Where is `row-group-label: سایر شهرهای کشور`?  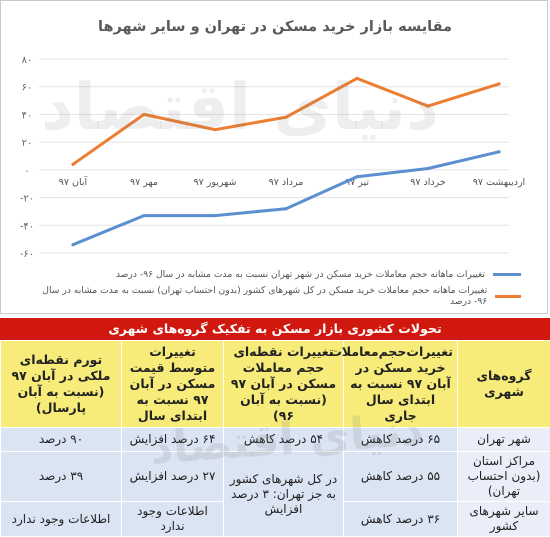 row-group-label: سایر شهرهای کشور is located at coordinates (504, 519).